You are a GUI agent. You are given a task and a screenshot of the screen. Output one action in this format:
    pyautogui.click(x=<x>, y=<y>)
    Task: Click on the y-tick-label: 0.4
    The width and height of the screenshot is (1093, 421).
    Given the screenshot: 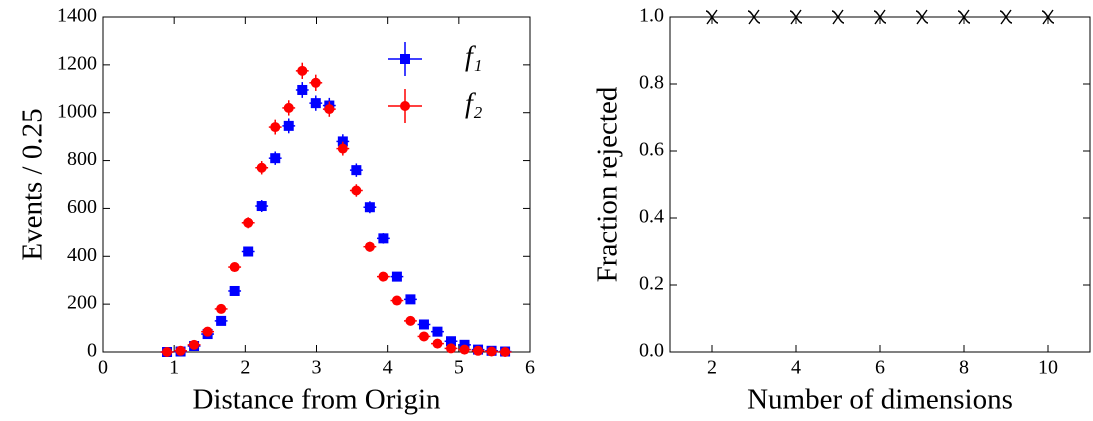 What is the action you would take?
    pyautogui.click(x=651, y=217)
    